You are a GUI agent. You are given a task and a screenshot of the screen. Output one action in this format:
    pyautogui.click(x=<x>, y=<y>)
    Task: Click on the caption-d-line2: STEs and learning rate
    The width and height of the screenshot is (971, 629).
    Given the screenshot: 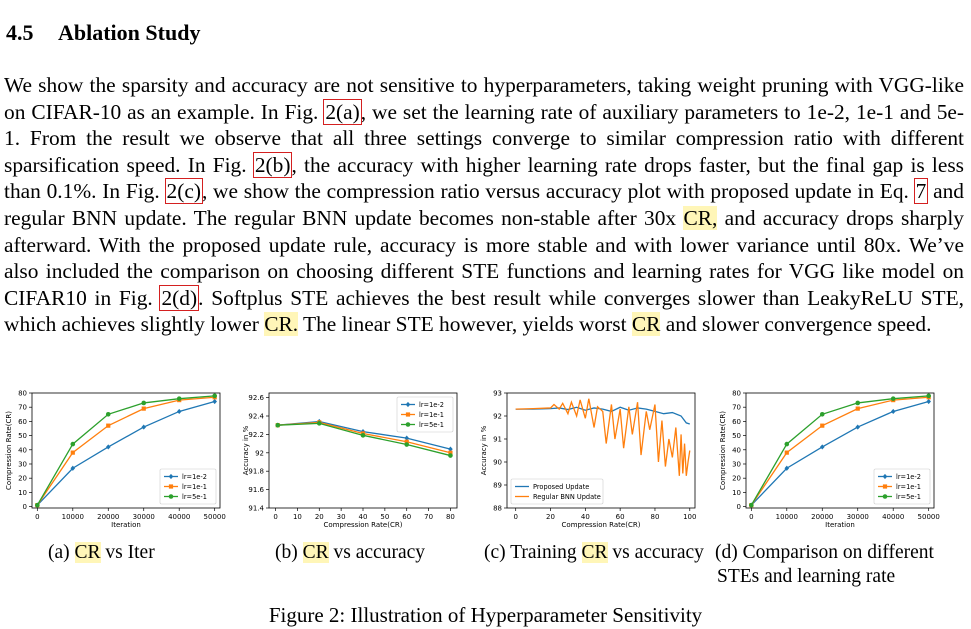 What is the action you would take?
    pyautogui.click(x=806, y=576)
    